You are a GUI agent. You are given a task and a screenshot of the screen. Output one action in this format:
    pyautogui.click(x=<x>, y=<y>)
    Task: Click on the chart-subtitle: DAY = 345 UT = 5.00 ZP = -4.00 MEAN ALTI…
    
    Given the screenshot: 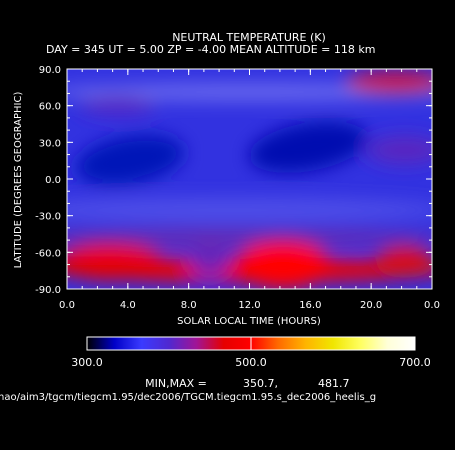 What is the action you would take?
    pyautogui.click(x=210, y=49)
    